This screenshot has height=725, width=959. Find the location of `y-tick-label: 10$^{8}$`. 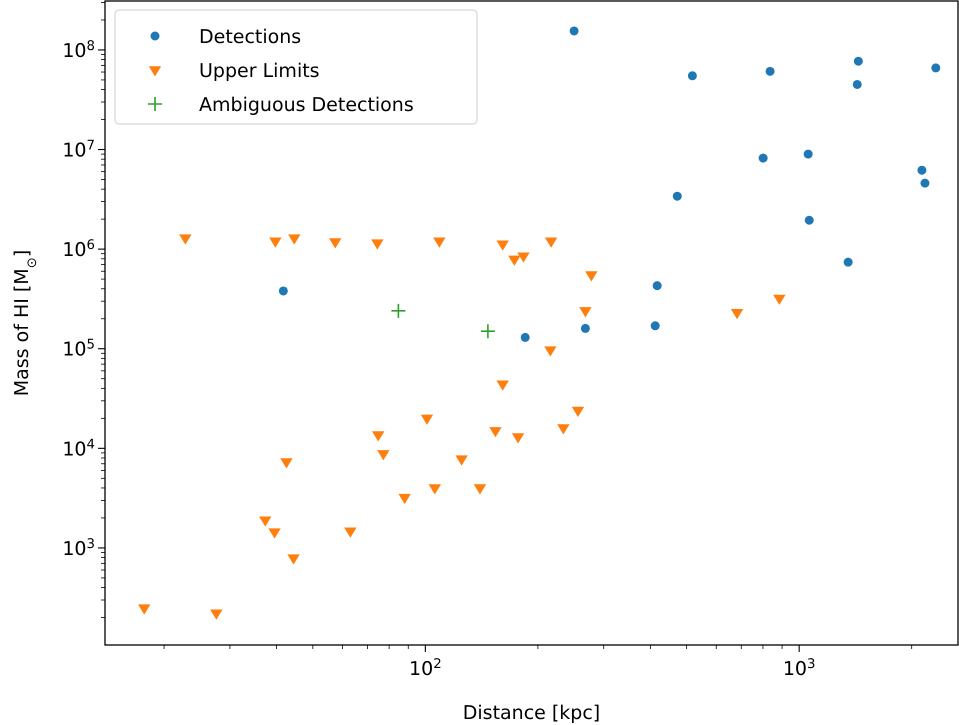

y-tick-label: 10$^{8}$ is located at coordinates (78, 50).